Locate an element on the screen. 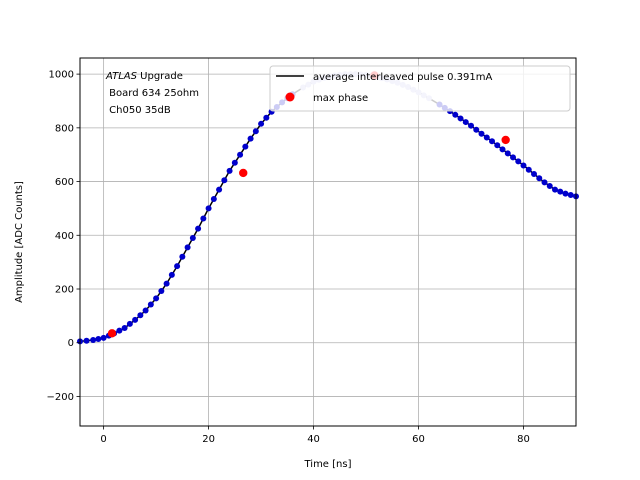 The width and height of the screenshot is (640, 480). annotation-line-2: Board 634 25ohm is located at coordinates (152, 93).